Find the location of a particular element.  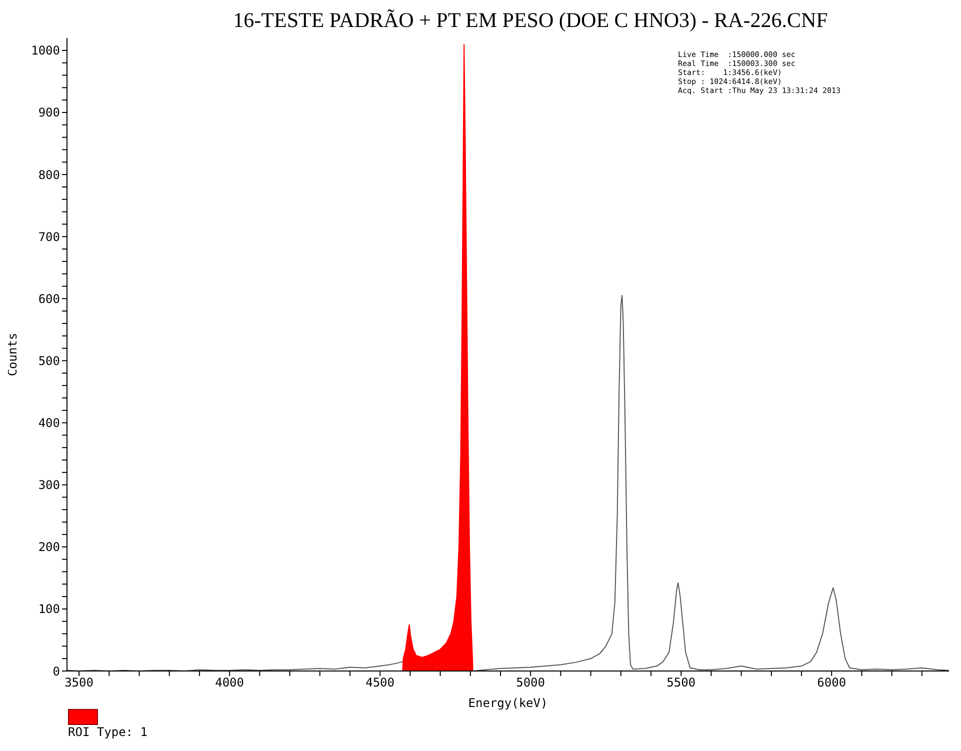

y-tick-label: 200 is located at coordinates (49, 547).